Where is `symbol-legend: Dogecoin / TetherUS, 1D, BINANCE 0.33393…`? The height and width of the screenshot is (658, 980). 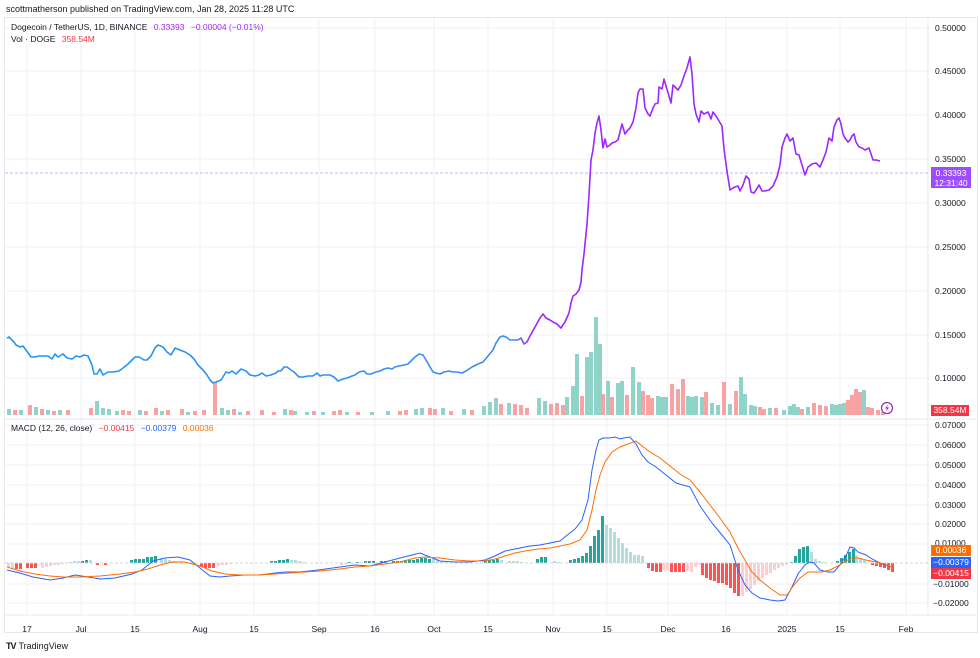
symbol-legend: Dogecoin / TetherUS, 1D, BINANCE 0.33393… is located at coordinates (139, 27).